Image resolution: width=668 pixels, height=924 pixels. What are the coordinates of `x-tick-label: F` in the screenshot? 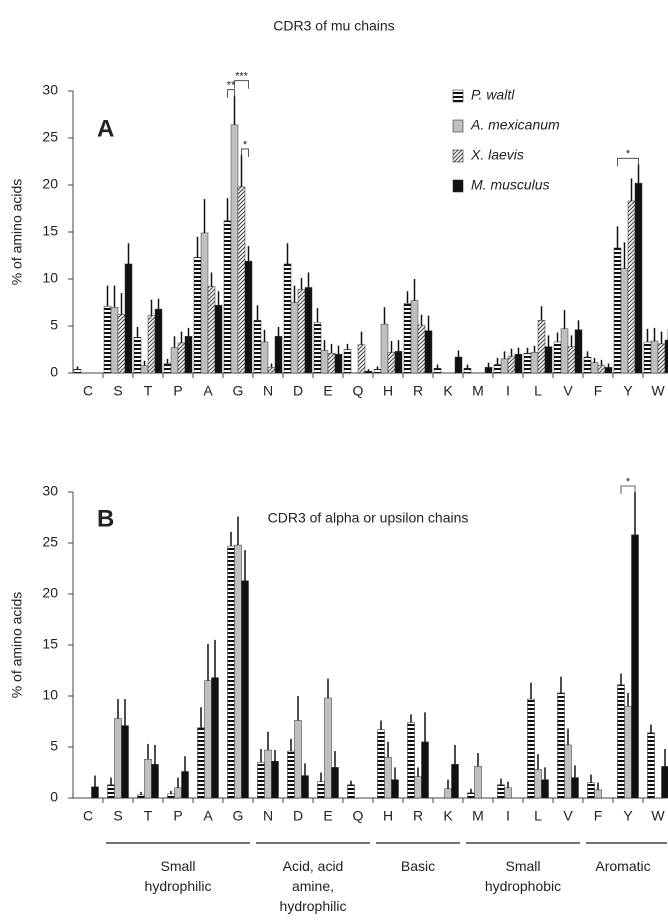 It's located at (598, 816).